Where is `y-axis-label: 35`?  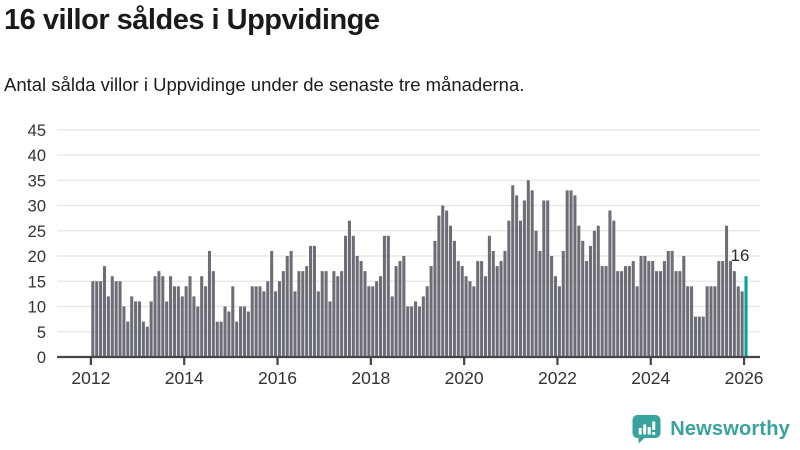
y-axis-label: 35 is located at coordinates (37, 181).